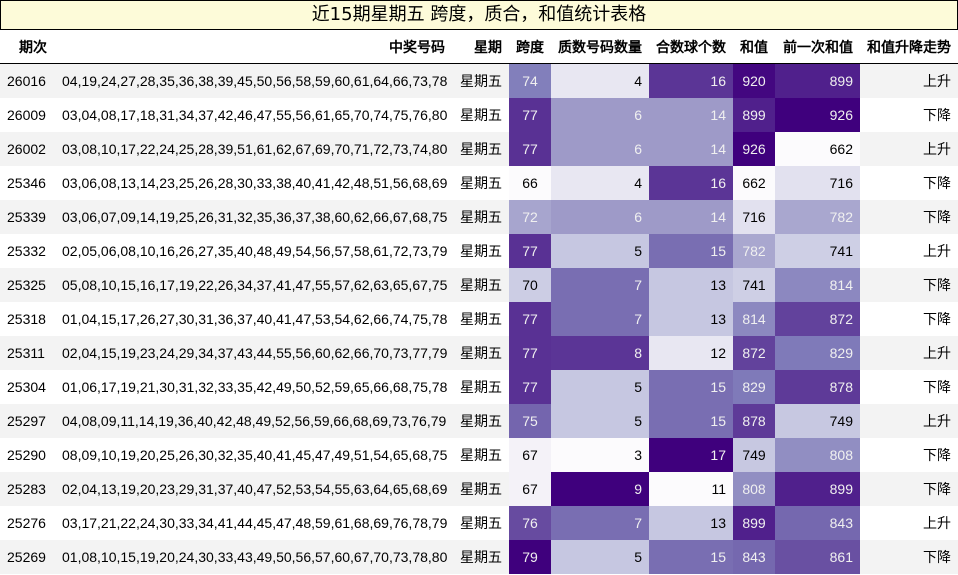  I want to click on composites-cell: 14, so click(691, 149).